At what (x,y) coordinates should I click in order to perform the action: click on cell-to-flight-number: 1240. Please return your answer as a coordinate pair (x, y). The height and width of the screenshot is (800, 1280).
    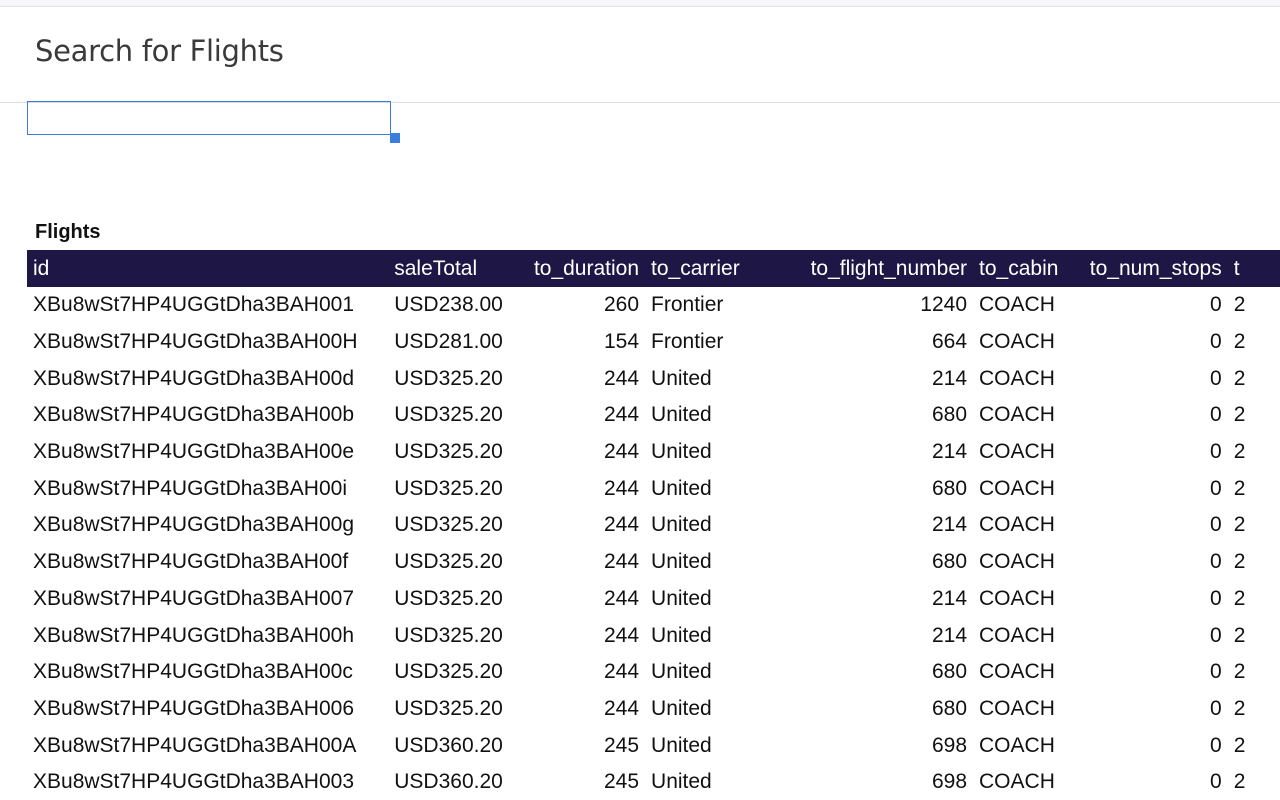
    Looking at the image, I should click on (944, 305).